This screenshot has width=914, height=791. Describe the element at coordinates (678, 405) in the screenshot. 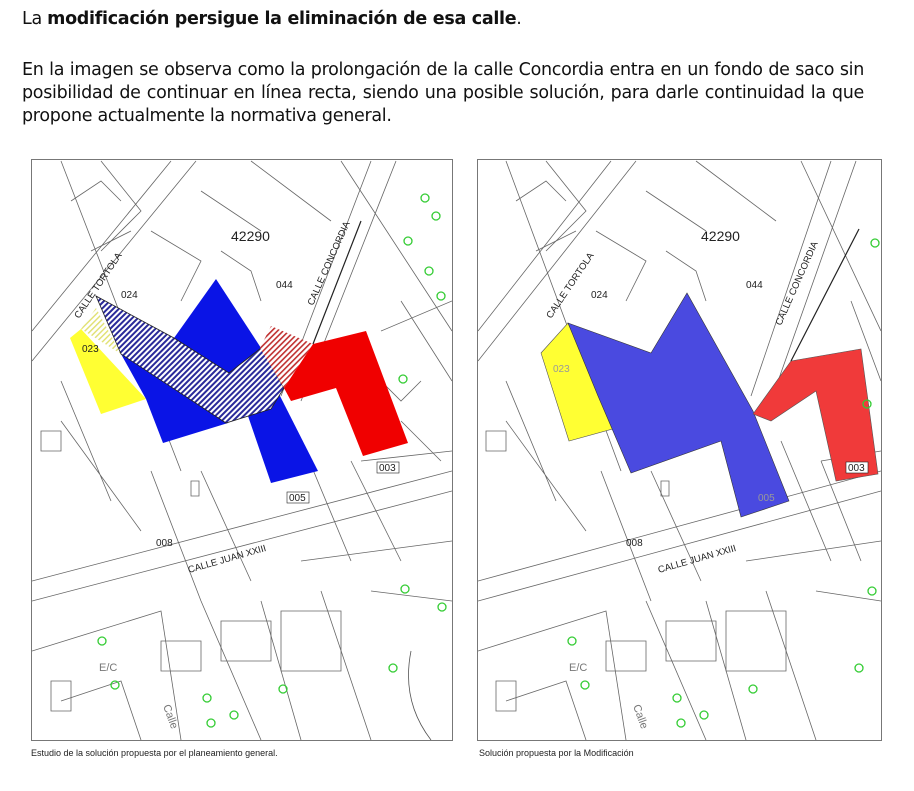

I see `parcel-blue-merged` at that location.